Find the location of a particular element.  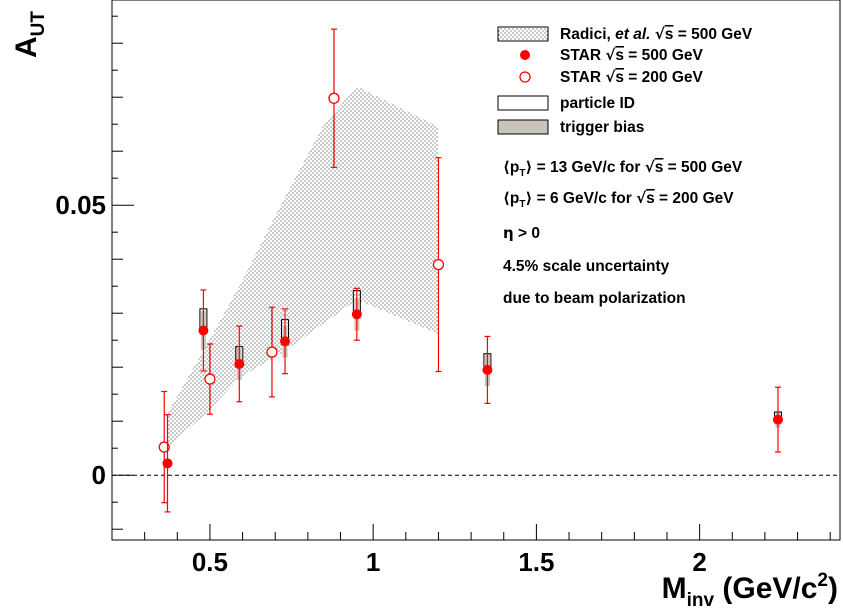

legend-label: STAR √s = 500 GeV is located at coordinates (632, 55).